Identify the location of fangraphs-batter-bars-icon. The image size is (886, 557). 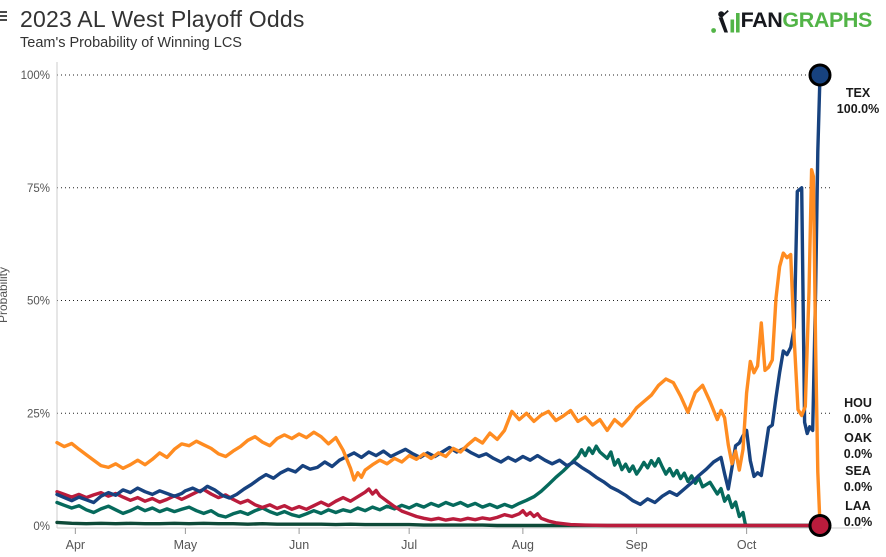
(725, 21).